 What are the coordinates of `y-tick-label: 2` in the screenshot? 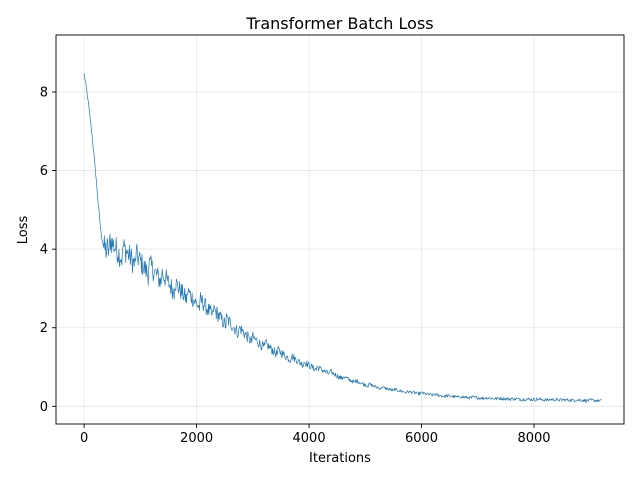 It's located at (44, 328).